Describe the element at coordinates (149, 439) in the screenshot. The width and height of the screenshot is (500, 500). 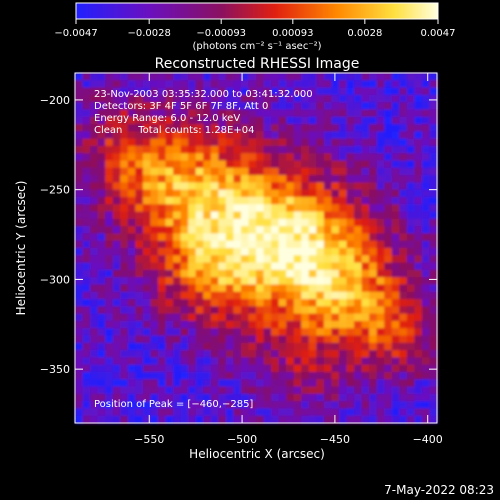
I see `x-tick-label: −550` at that location.